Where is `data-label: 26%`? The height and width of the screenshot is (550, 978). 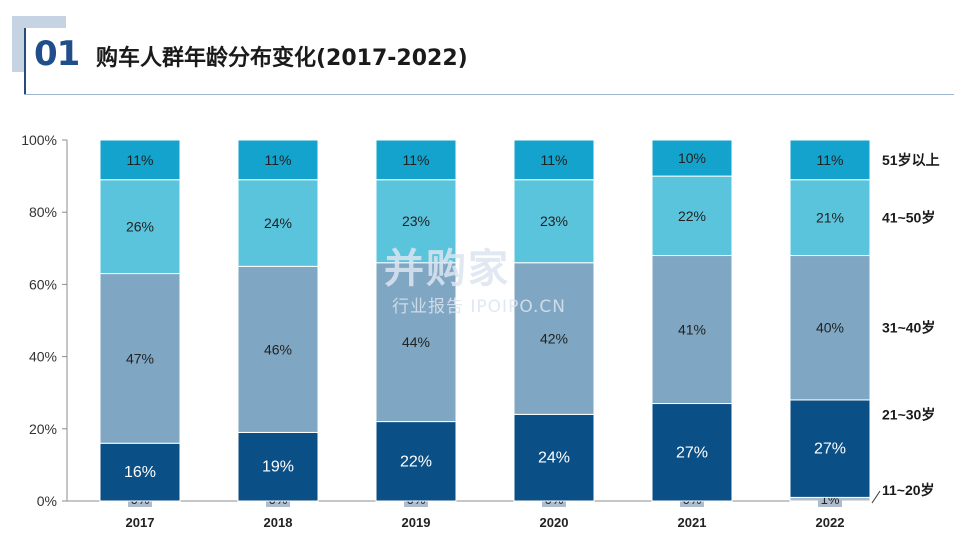
data-label: 26% is located at coordinates (140, 227).